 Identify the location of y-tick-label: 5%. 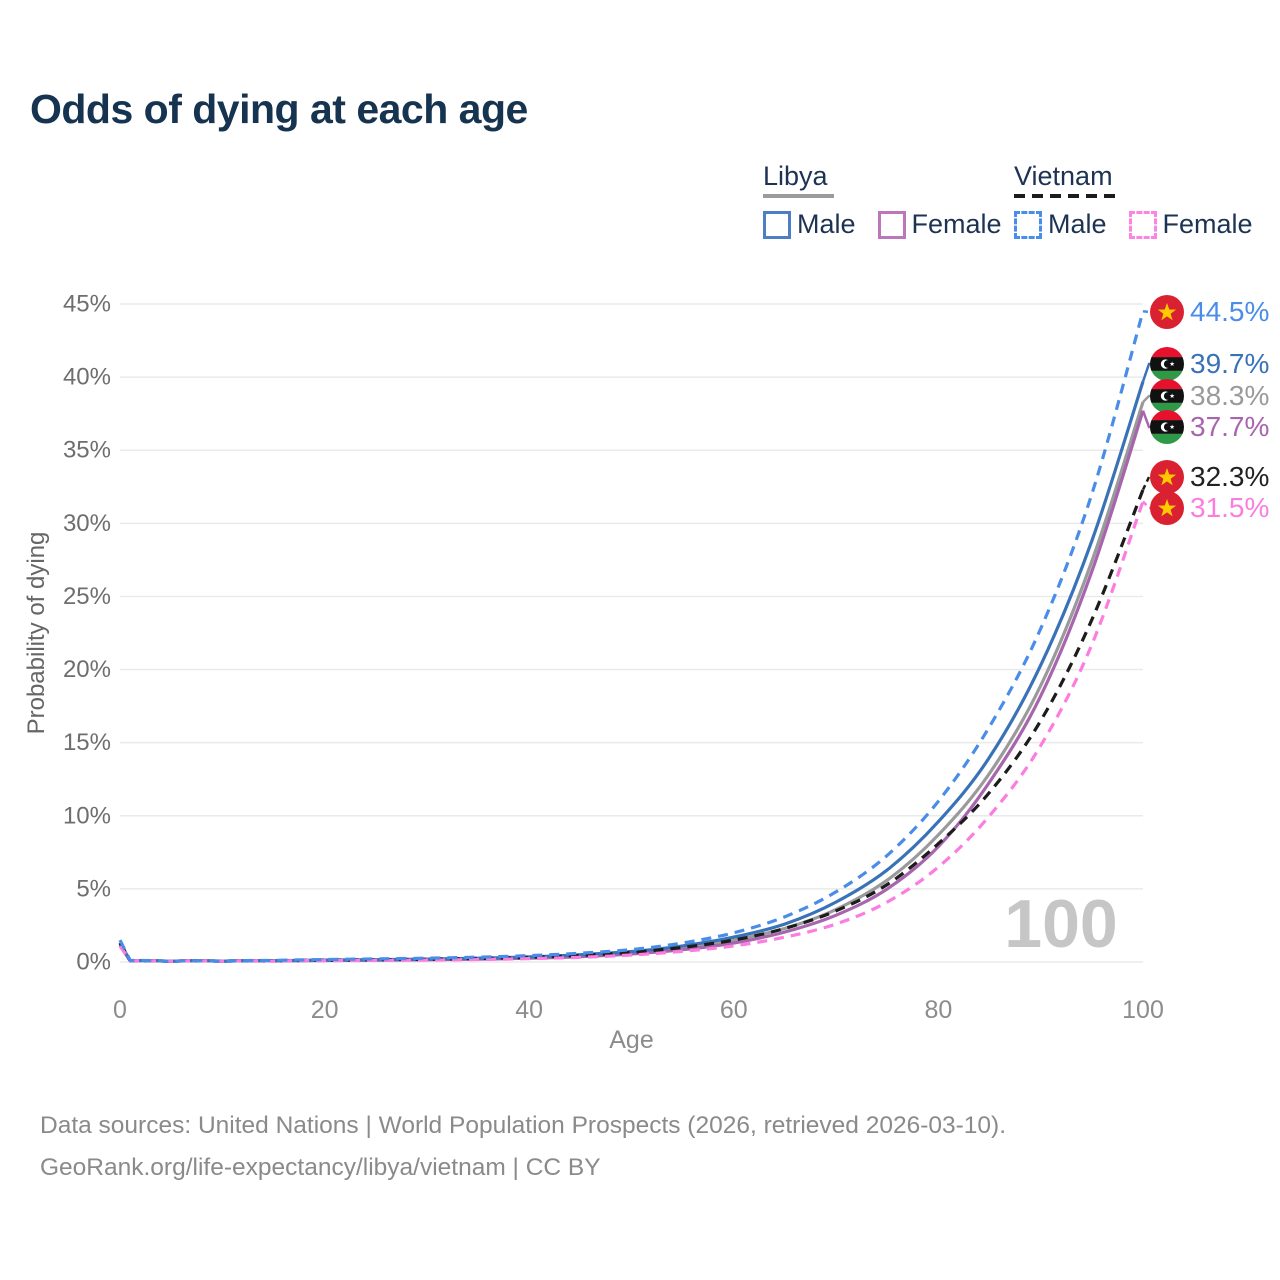
(93, 888).